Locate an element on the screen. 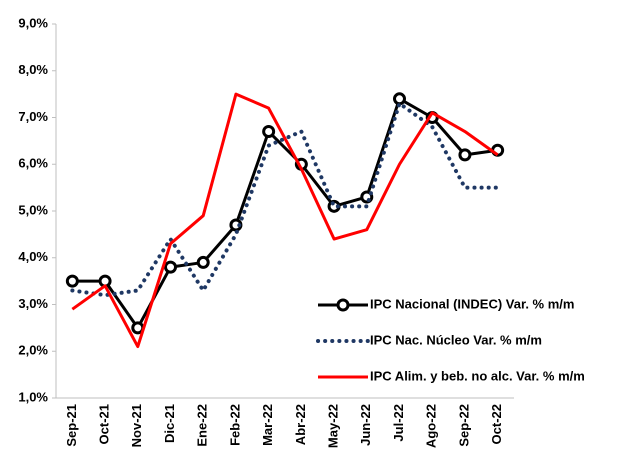  y-tick-label: 3,0% is located at coordinates (33, 303).